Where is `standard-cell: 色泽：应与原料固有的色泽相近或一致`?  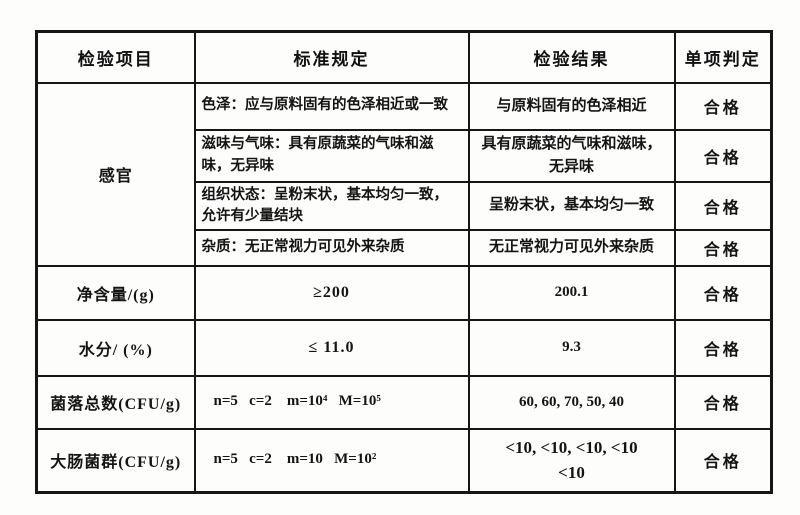
standard-cell: 色泽：应与原料固有的色泽相近或一致 is located at coordinates (331, 106).